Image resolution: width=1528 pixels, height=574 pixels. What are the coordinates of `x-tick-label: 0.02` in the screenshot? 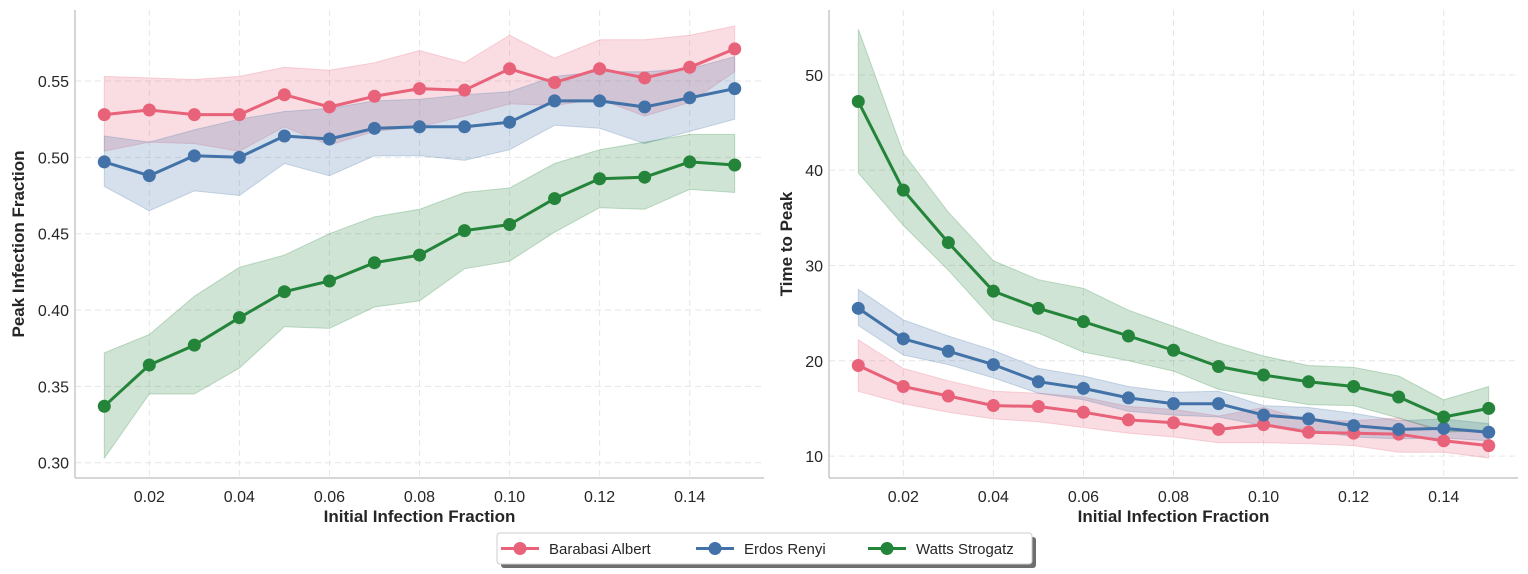 It's located at (903, 497).